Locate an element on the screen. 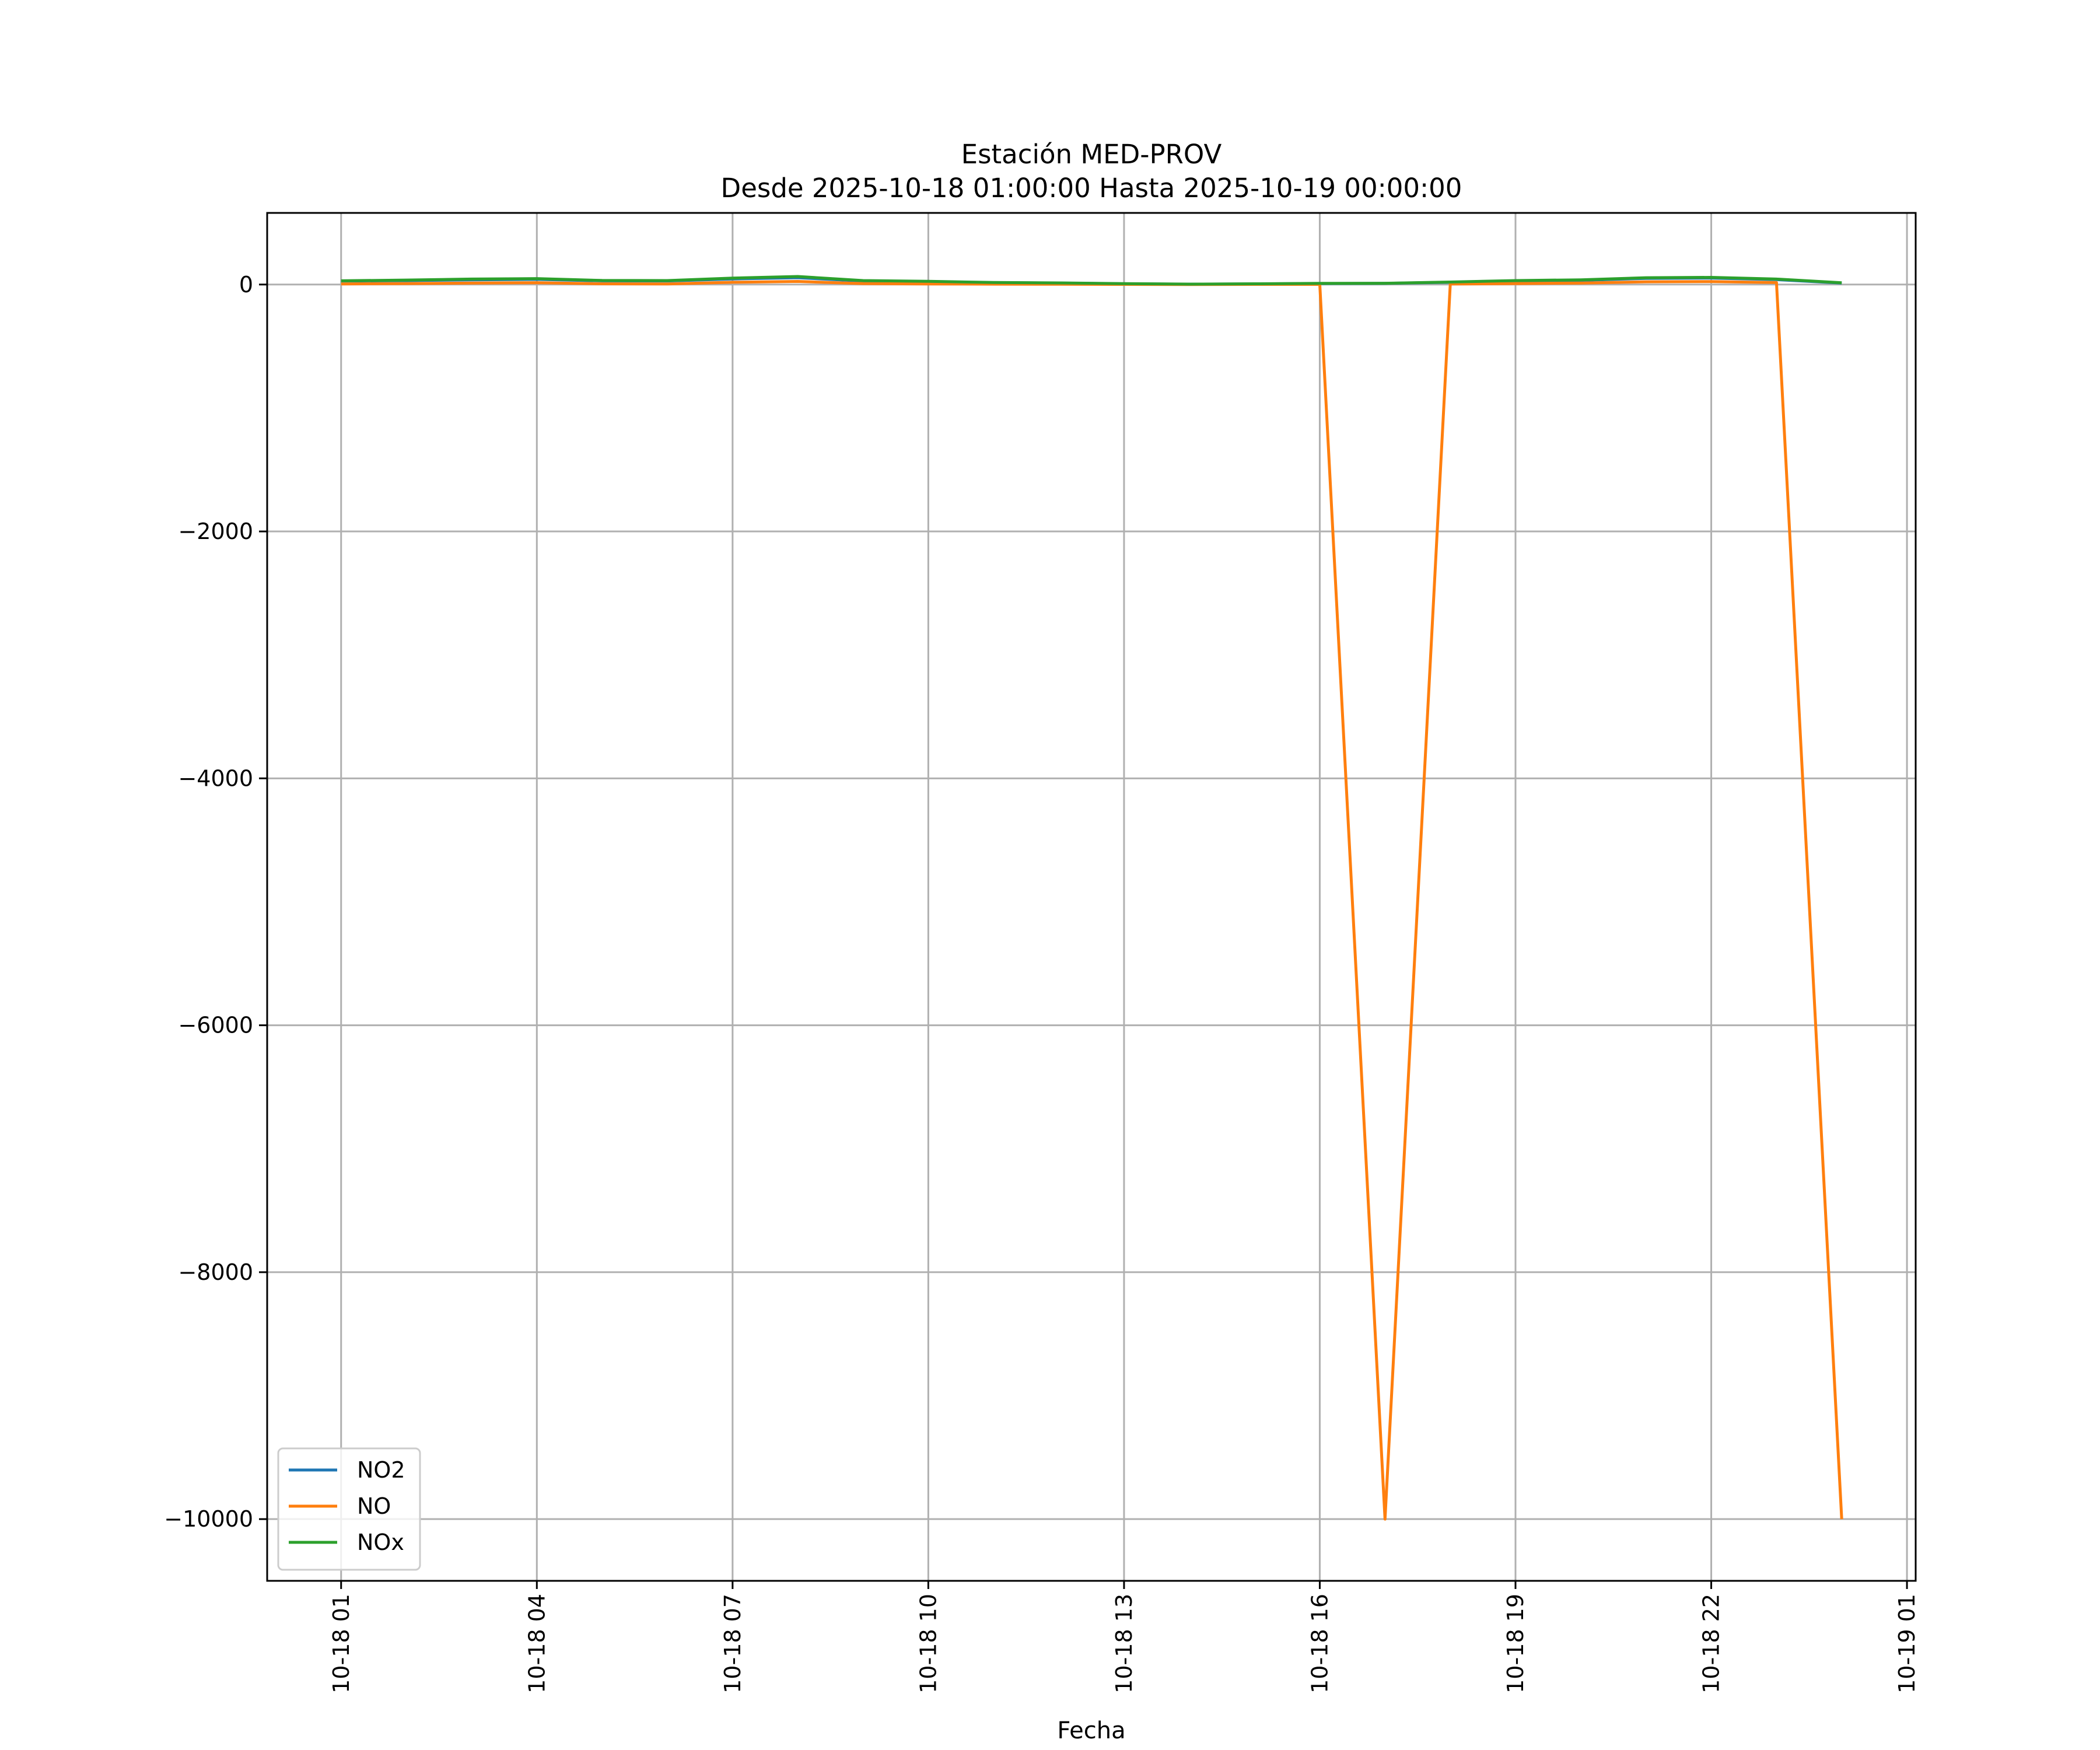 This screenshot has width=2100, height=1750. y-tick-label: −8000 is located at coordinates (215, 1272).